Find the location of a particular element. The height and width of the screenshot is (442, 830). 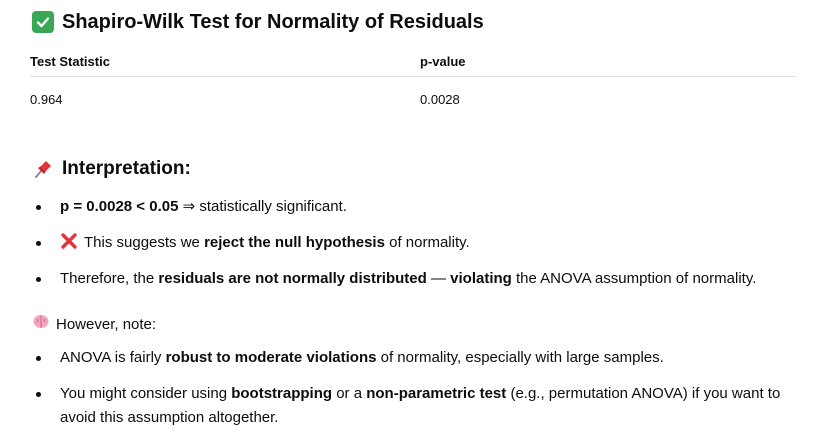

cell-p-value: 0.0028 is located at coordinates (440, 99).